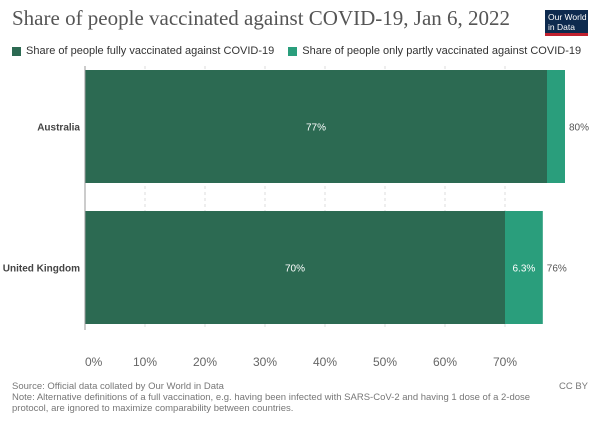 This screenshot has height=424, width=600. Describe the element at coordinates (505, 362) in the screenshot. I see `x-tick-label: 70%` at that location.